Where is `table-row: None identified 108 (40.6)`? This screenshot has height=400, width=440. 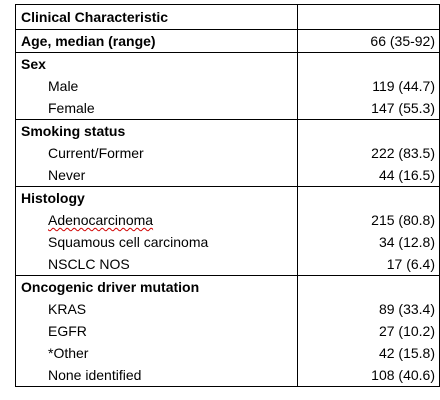
table-row: None identified 108 (40.6) is located at coordinates (227, 375).